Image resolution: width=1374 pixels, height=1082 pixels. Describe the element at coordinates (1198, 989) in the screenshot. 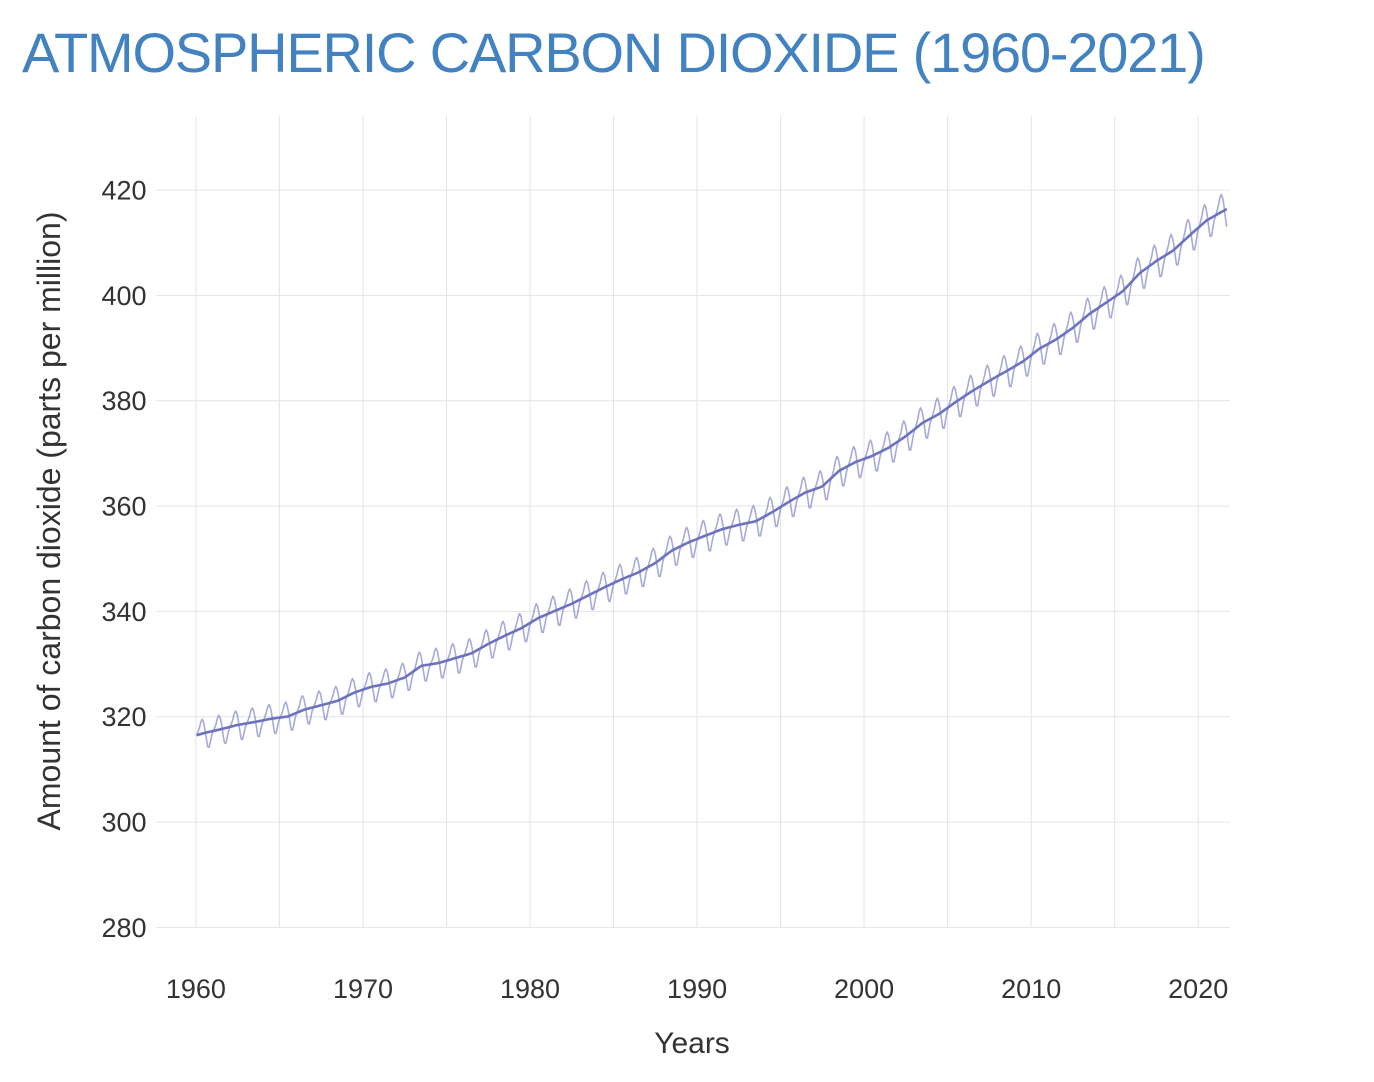

I see `svg-text: 2020` at that location.